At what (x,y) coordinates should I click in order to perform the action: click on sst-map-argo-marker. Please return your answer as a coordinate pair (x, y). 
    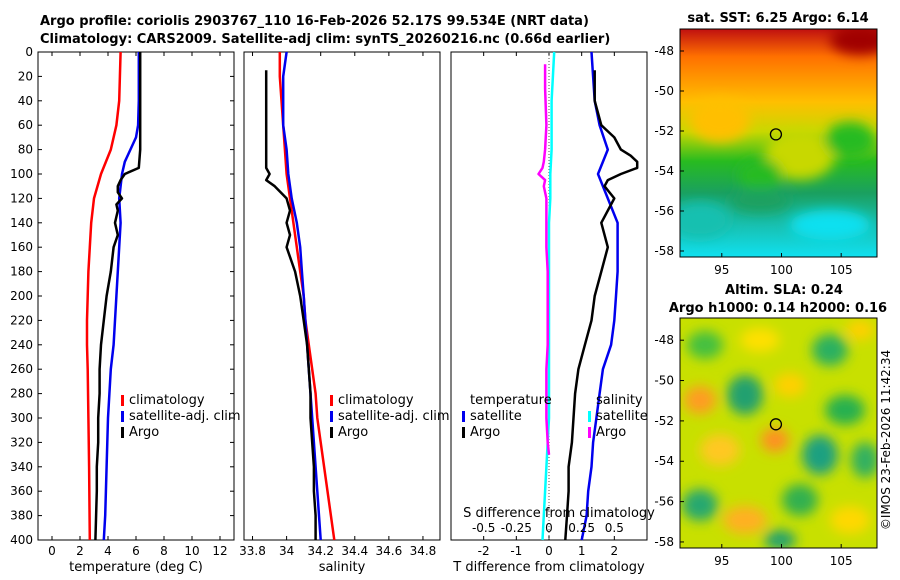
    Looking at the image, I should click on (776, 134).